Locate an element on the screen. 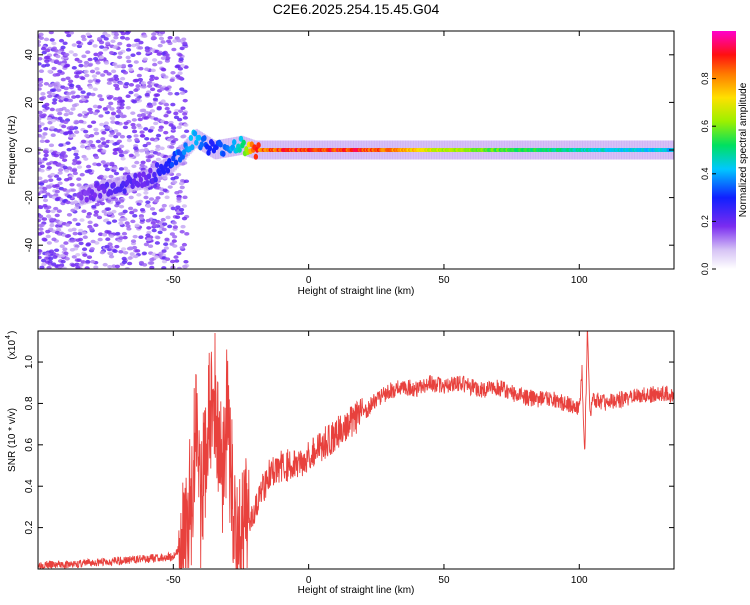 This screenshot has width=750, height=605. x-tick-label: 50 is located at coordinates (444, 580).